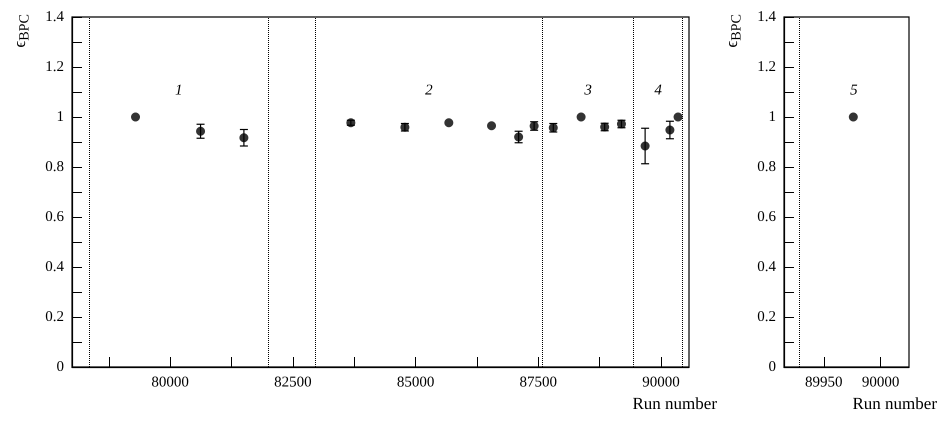  I want to click on x-tick-label: 82500, so click(293, 382).